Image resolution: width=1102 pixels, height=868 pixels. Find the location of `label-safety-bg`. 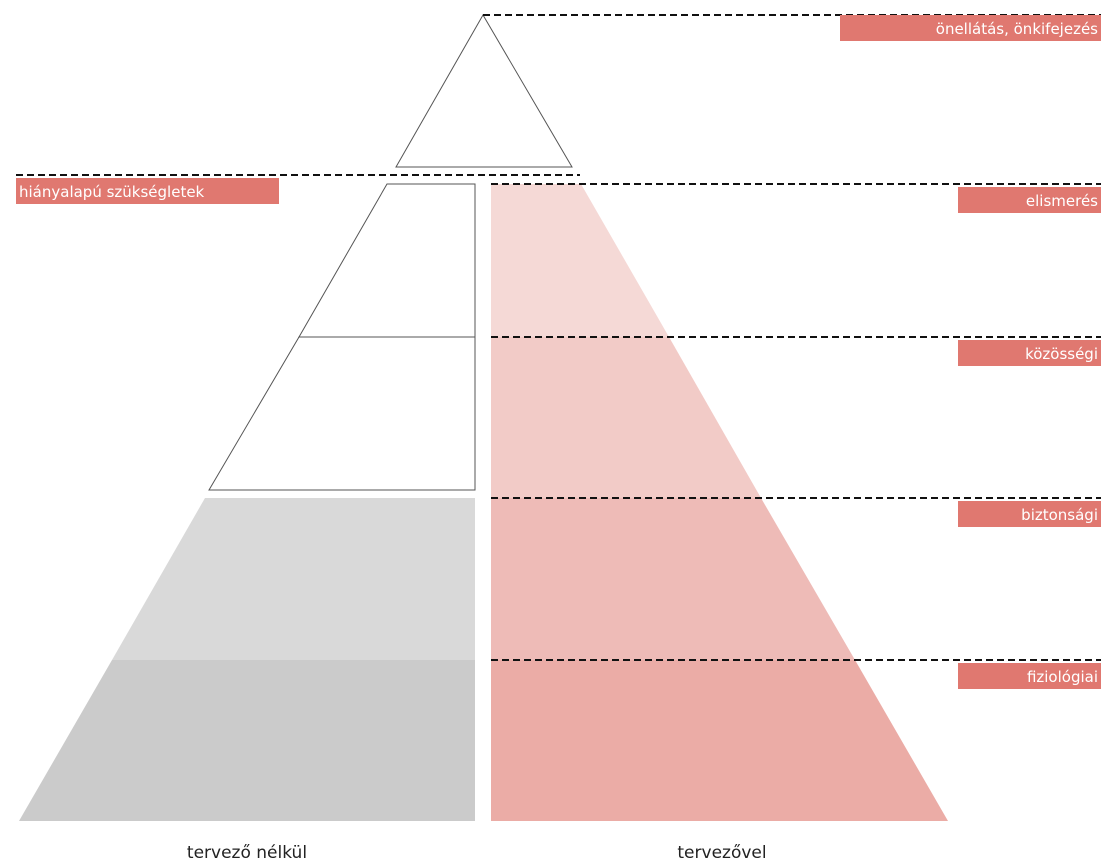

label-safety-bg is located at coordinates (1029, 514).